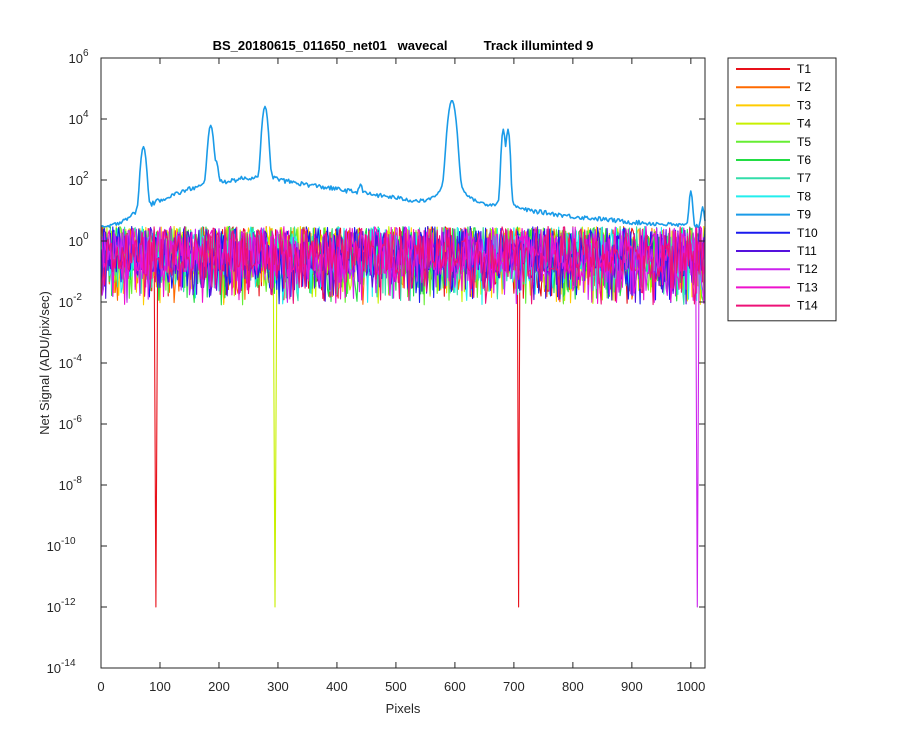 The image size is (900, 750). I want to click on legend-label: T3, so click(804, 105).